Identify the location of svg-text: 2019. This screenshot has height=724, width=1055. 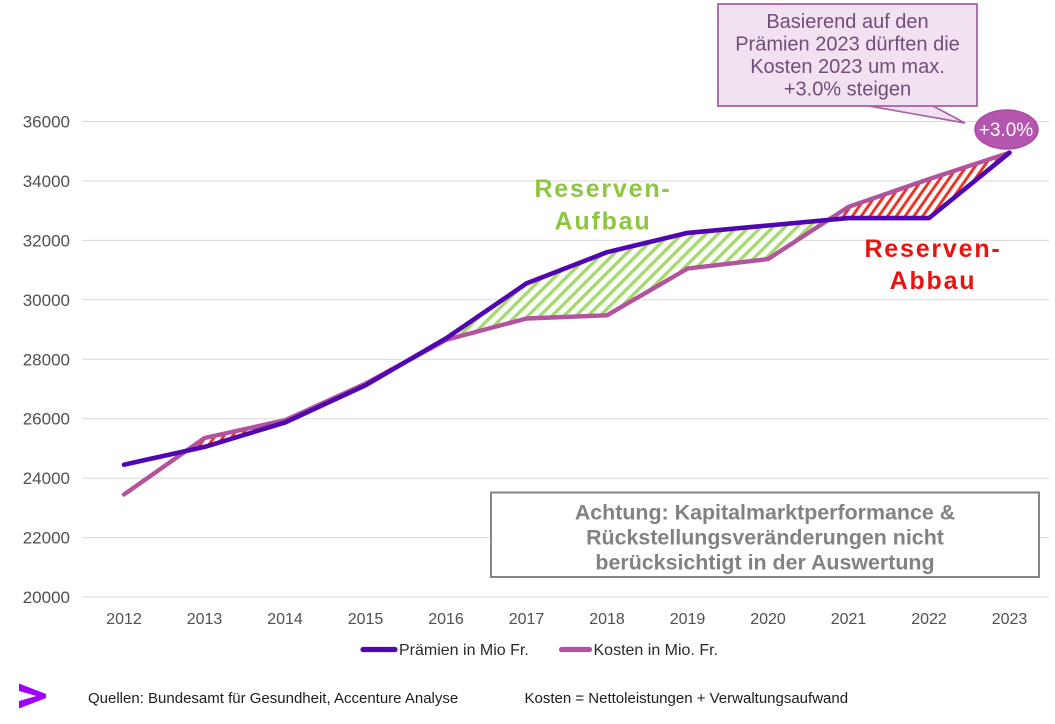
(688, 619).